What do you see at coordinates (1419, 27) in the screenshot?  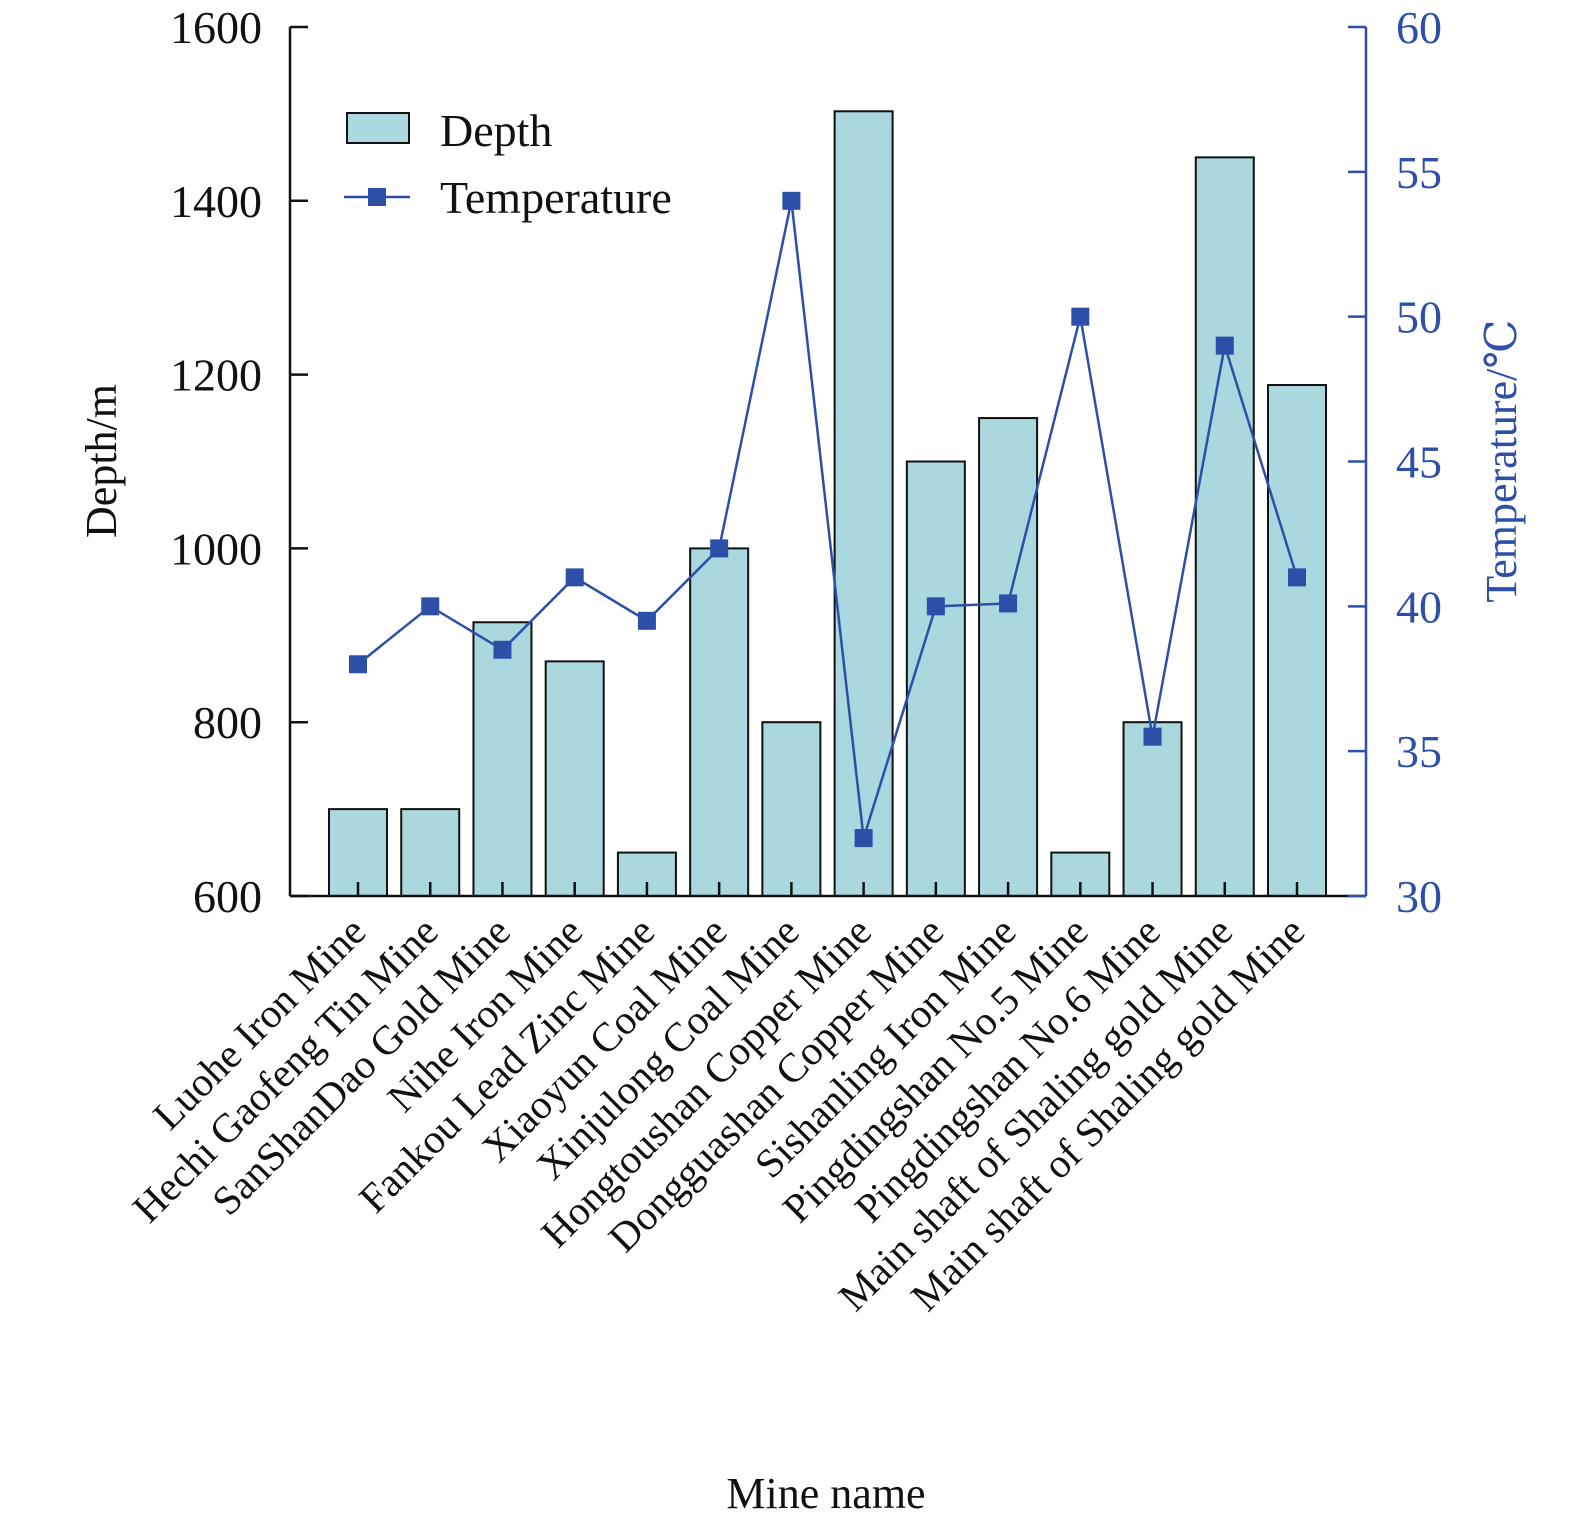 I see `right-tick-label: 60` at bounding box center [1419, 27].